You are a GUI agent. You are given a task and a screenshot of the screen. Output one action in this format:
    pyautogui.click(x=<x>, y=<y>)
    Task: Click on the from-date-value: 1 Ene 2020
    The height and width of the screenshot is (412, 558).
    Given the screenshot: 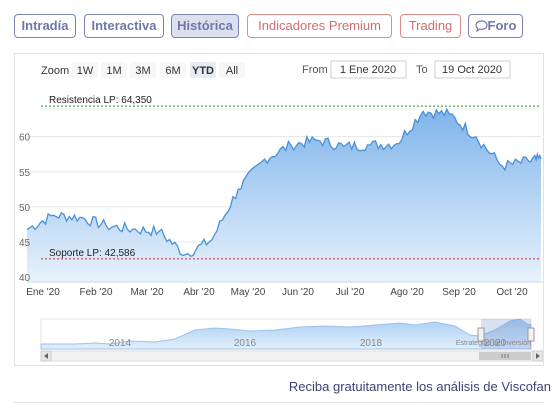 What is the action you would take?
    pyautogui.click(x=368, y=70)
    